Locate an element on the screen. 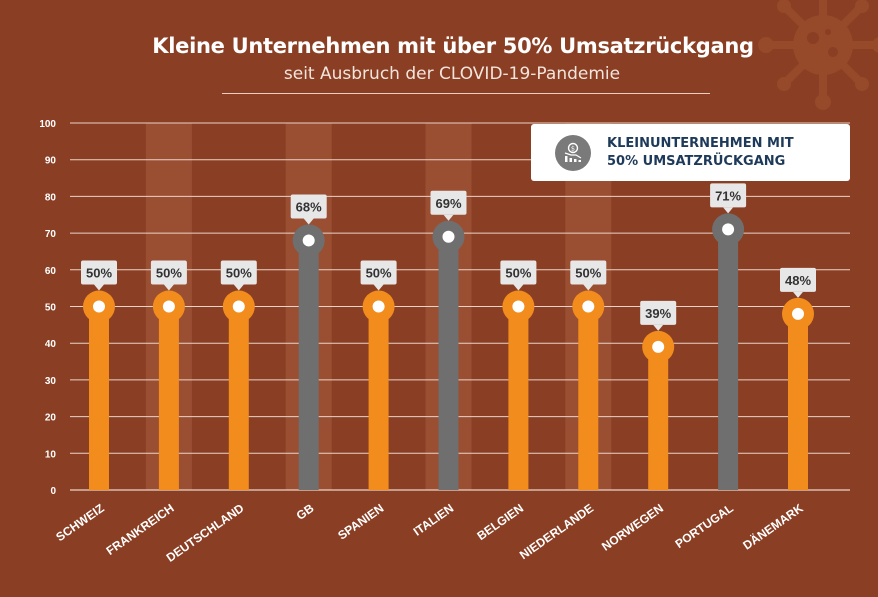  y-tick-label: 20 is located at coordinates (51, 418).